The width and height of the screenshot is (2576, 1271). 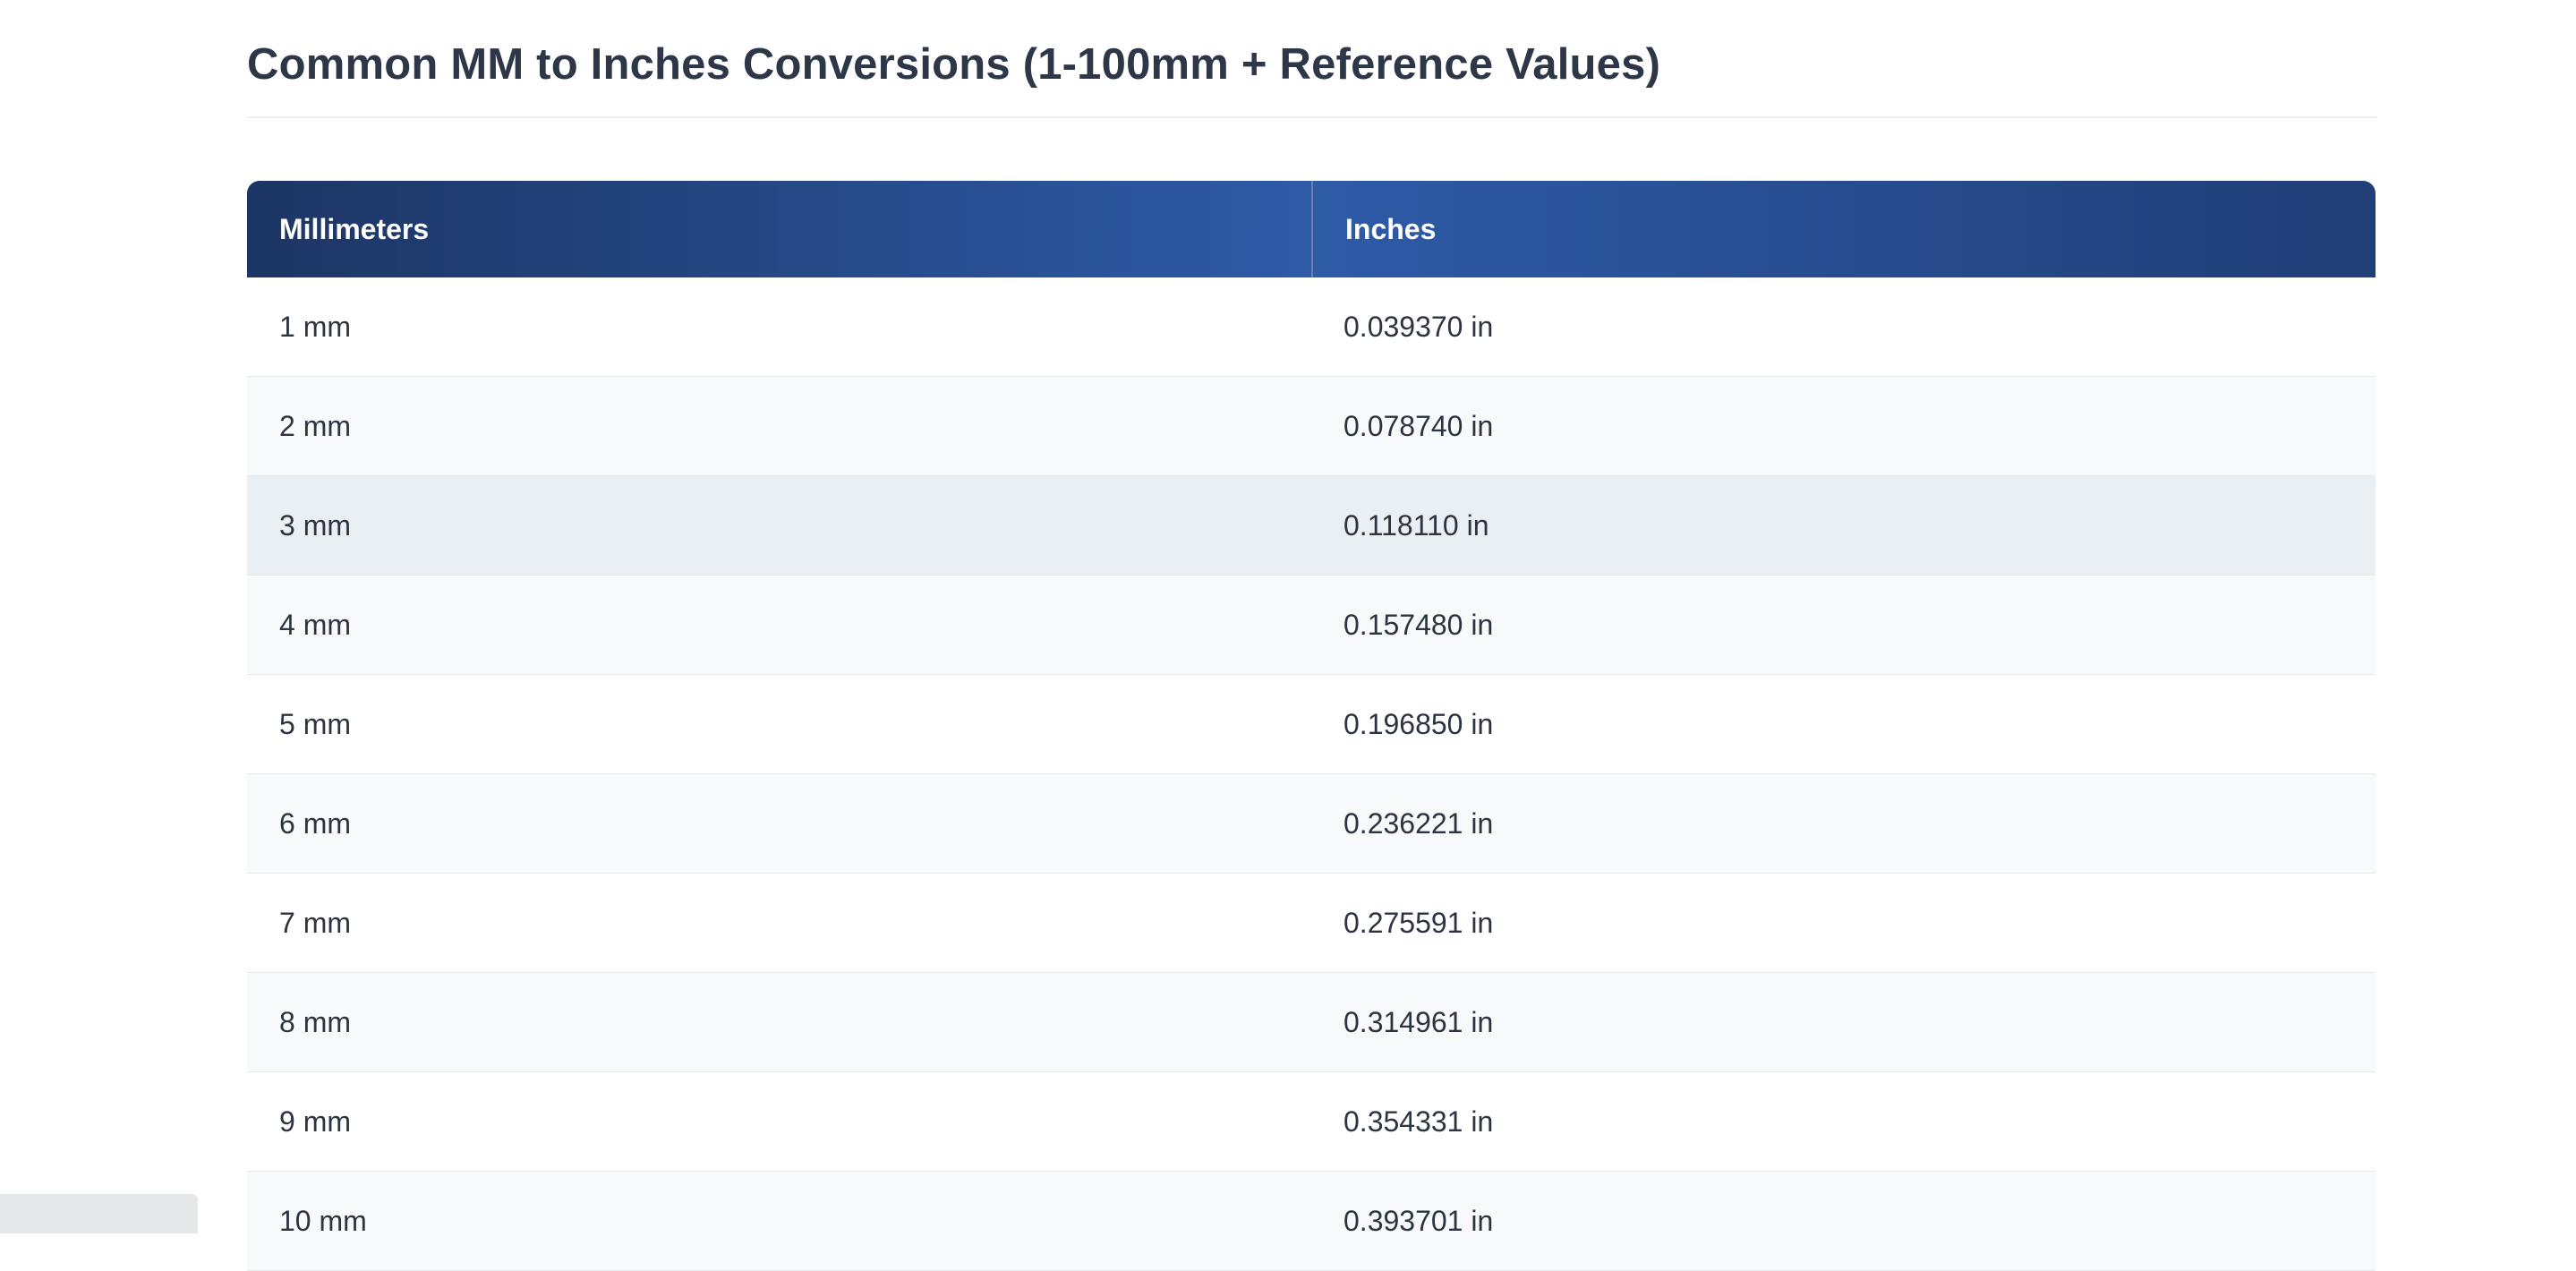 What do you see at coordinates (779, 824) in the screenshot?
I see `mm-cell: 6 mm` at bounding box center [779, 824].